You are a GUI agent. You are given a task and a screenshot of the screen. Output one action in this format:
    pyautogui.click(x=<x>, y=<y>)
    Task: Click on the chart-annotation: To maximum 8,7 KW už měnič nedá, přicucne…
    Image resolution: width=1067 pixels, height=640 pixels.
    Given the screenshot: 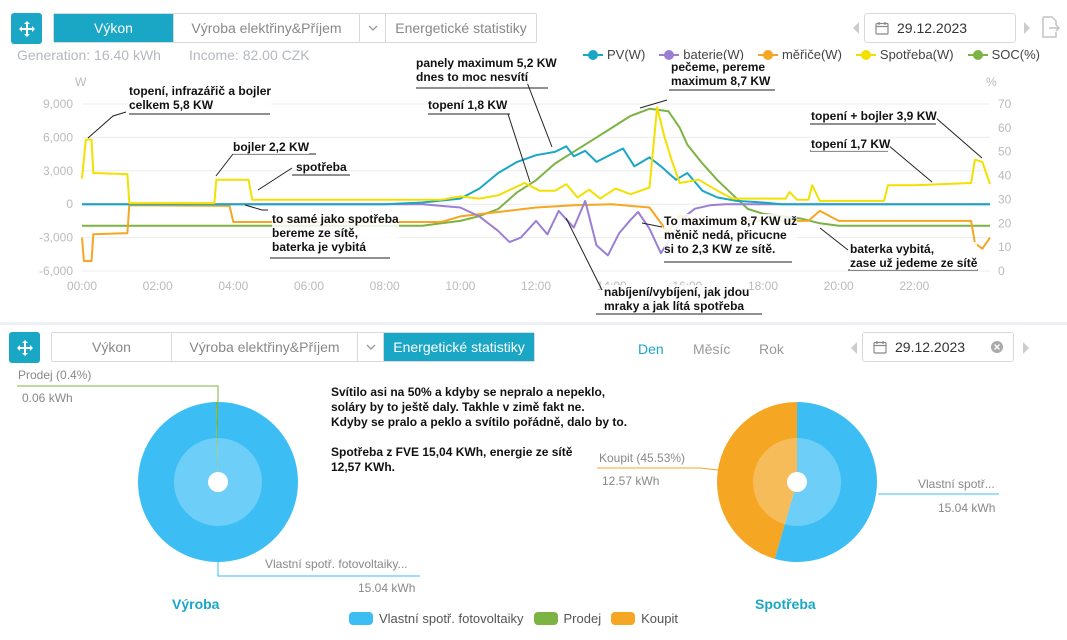 What is the action you would take?
    pyautogui.click(x=731, y=235)
    